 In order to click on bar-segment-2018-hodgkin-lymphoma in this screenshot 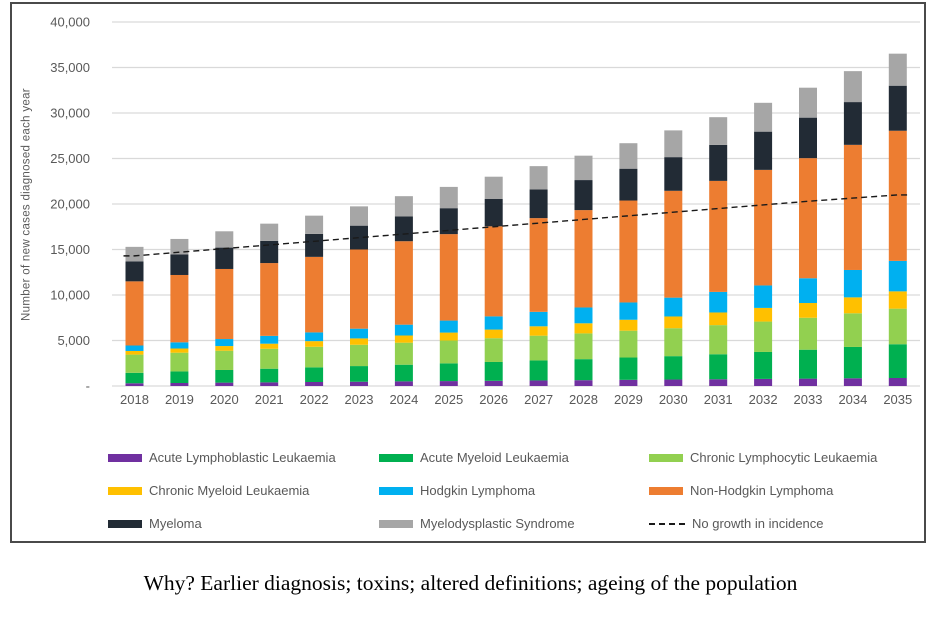, I will do `click(134, 348)`.